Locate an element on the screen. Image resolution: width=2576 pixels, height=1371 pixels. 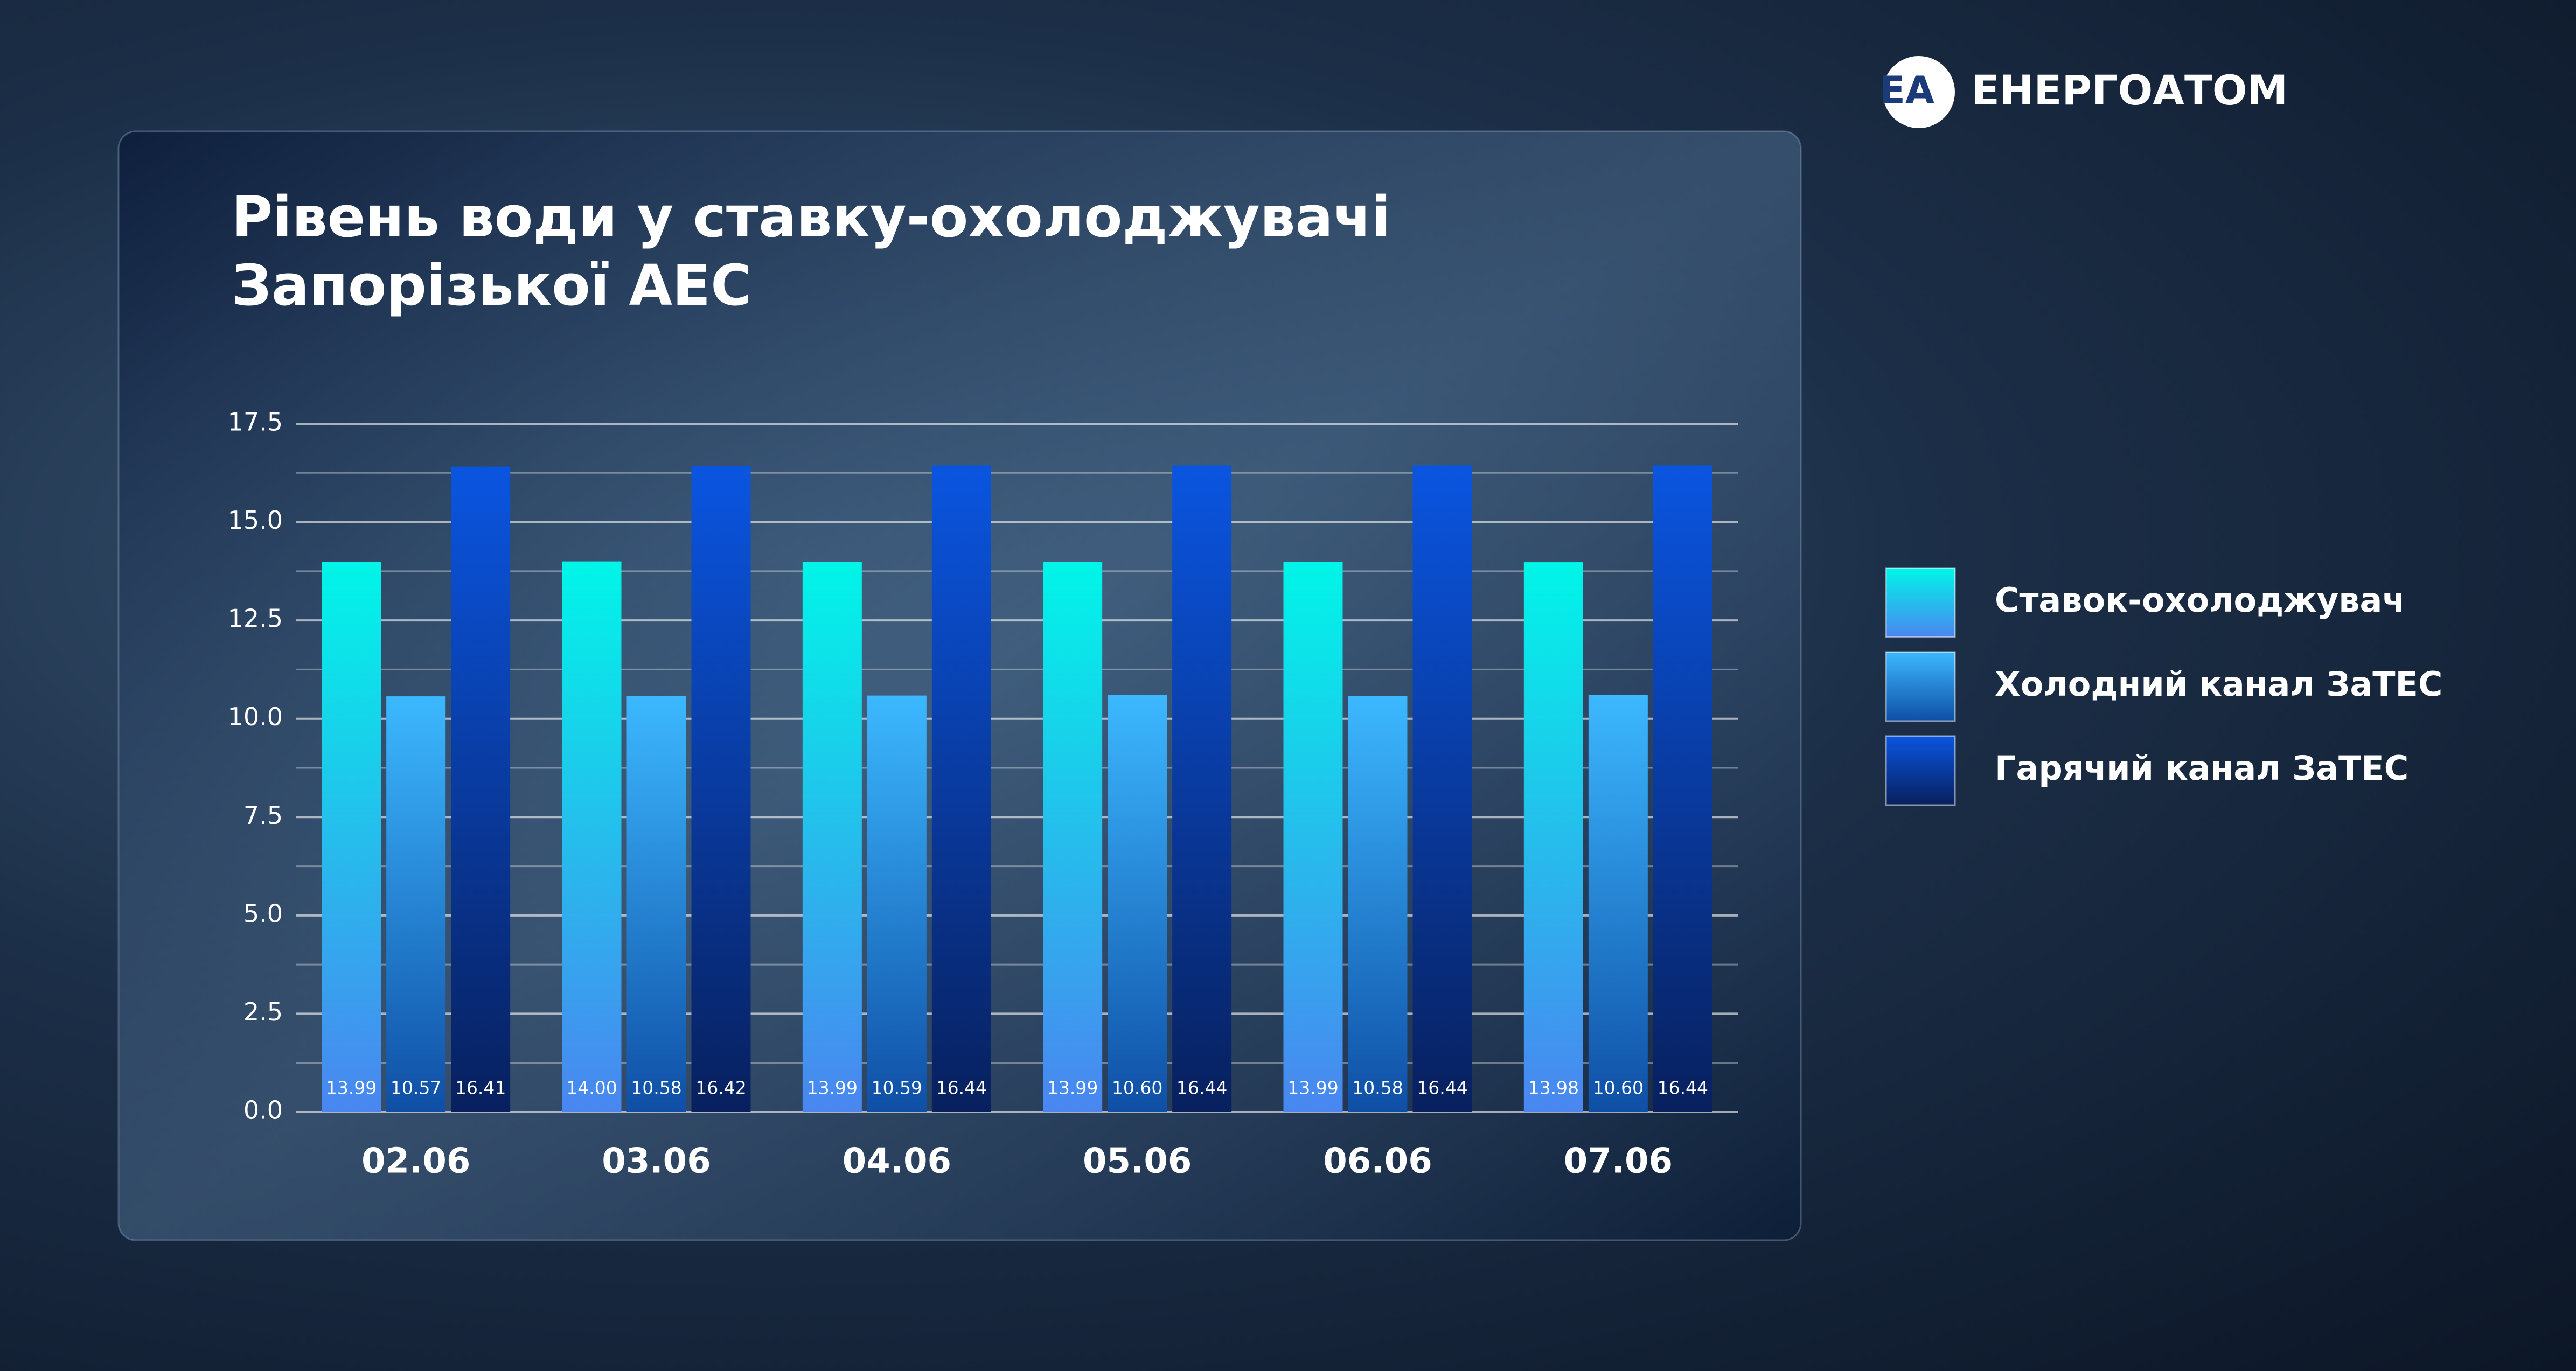
x-tick-label: 02.06 is located at coordinates (416, 1162).